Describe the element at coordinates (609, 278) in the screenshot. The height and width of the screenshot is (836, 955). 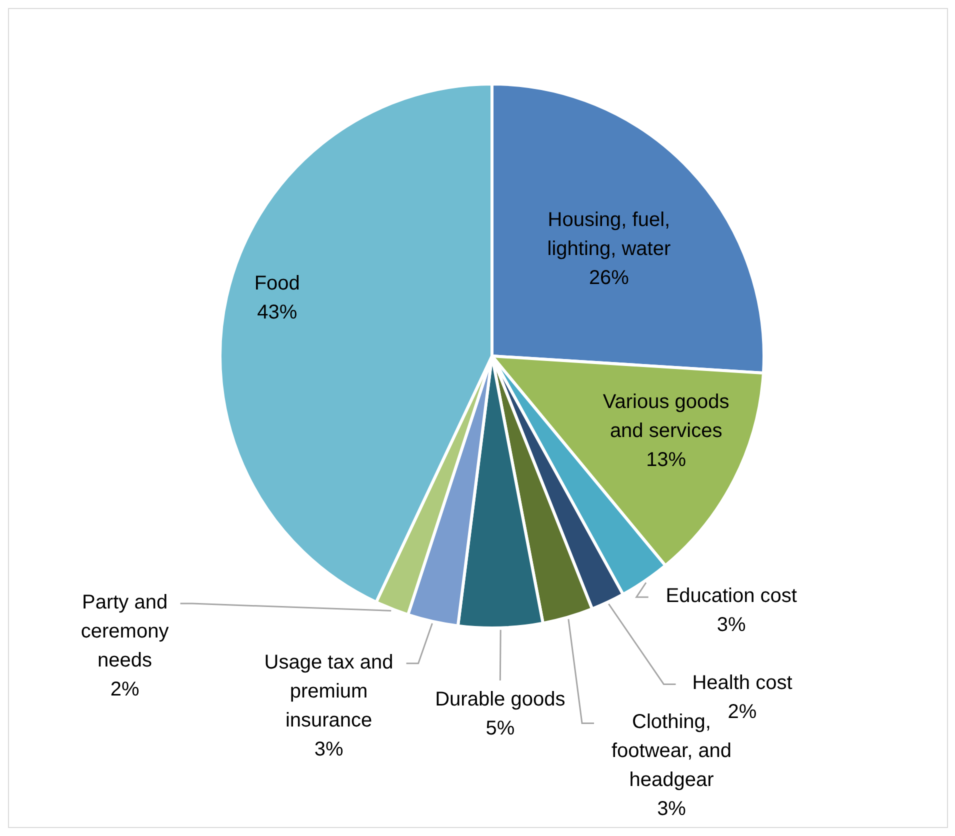
I see `data-label: 26%` at that location.